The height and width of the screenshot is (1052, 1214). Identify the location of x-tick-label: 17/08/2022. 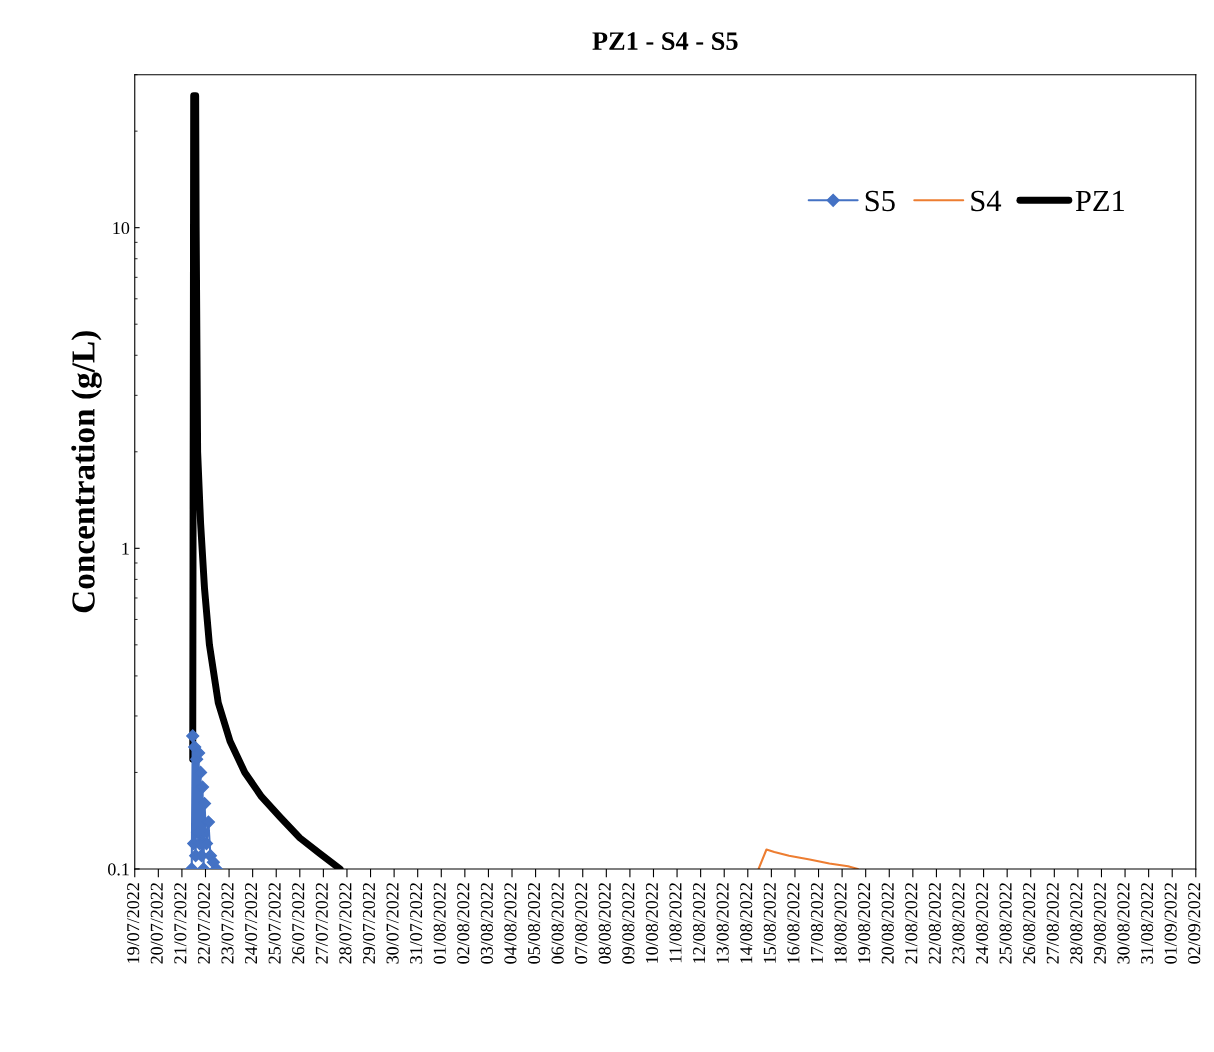
(817, 923).